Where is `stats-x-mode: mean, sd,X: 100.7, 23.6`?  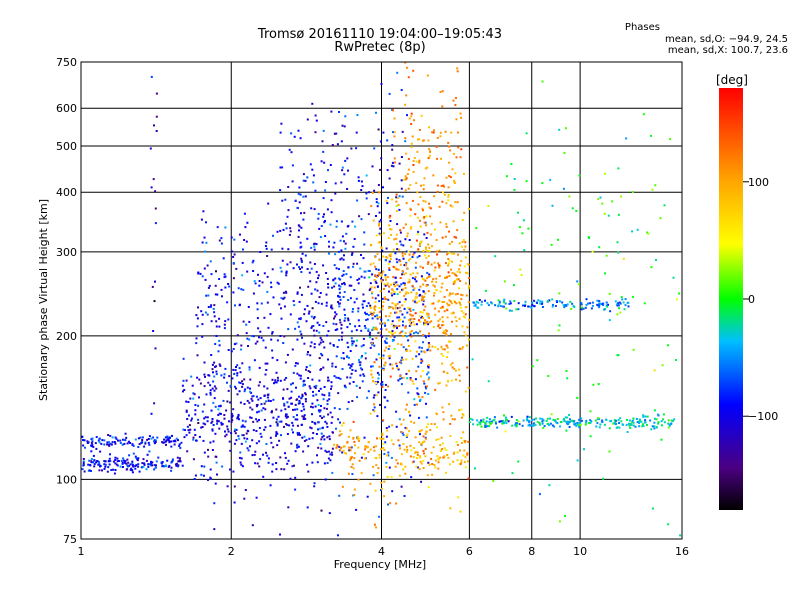
stats-x-mode: mean, sd,X: 100.7, 23.6 is located at coordinates (727, 50).